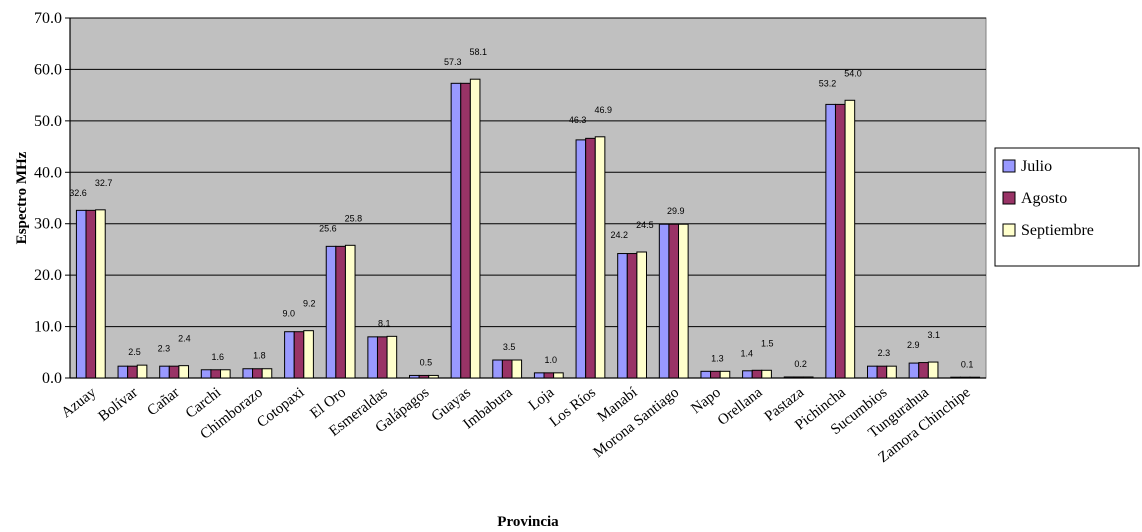 The width and height of the screenshot is (1142, 532). What do you see at coordinates (48, 69) in the screenshot?
I see `y-tick-label: 60.0` at bounding box center [48, 69].